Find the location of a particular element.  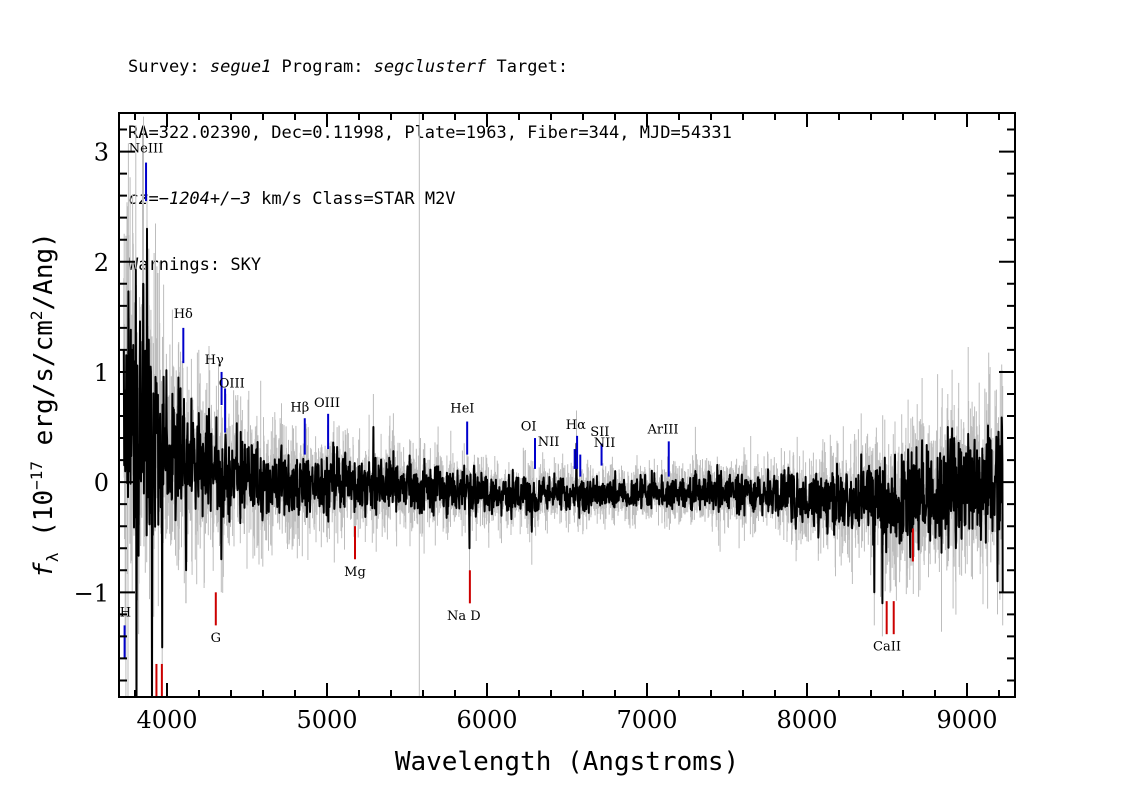

spectral-line-label-0: NeIII is located at coordinates (146, 149).